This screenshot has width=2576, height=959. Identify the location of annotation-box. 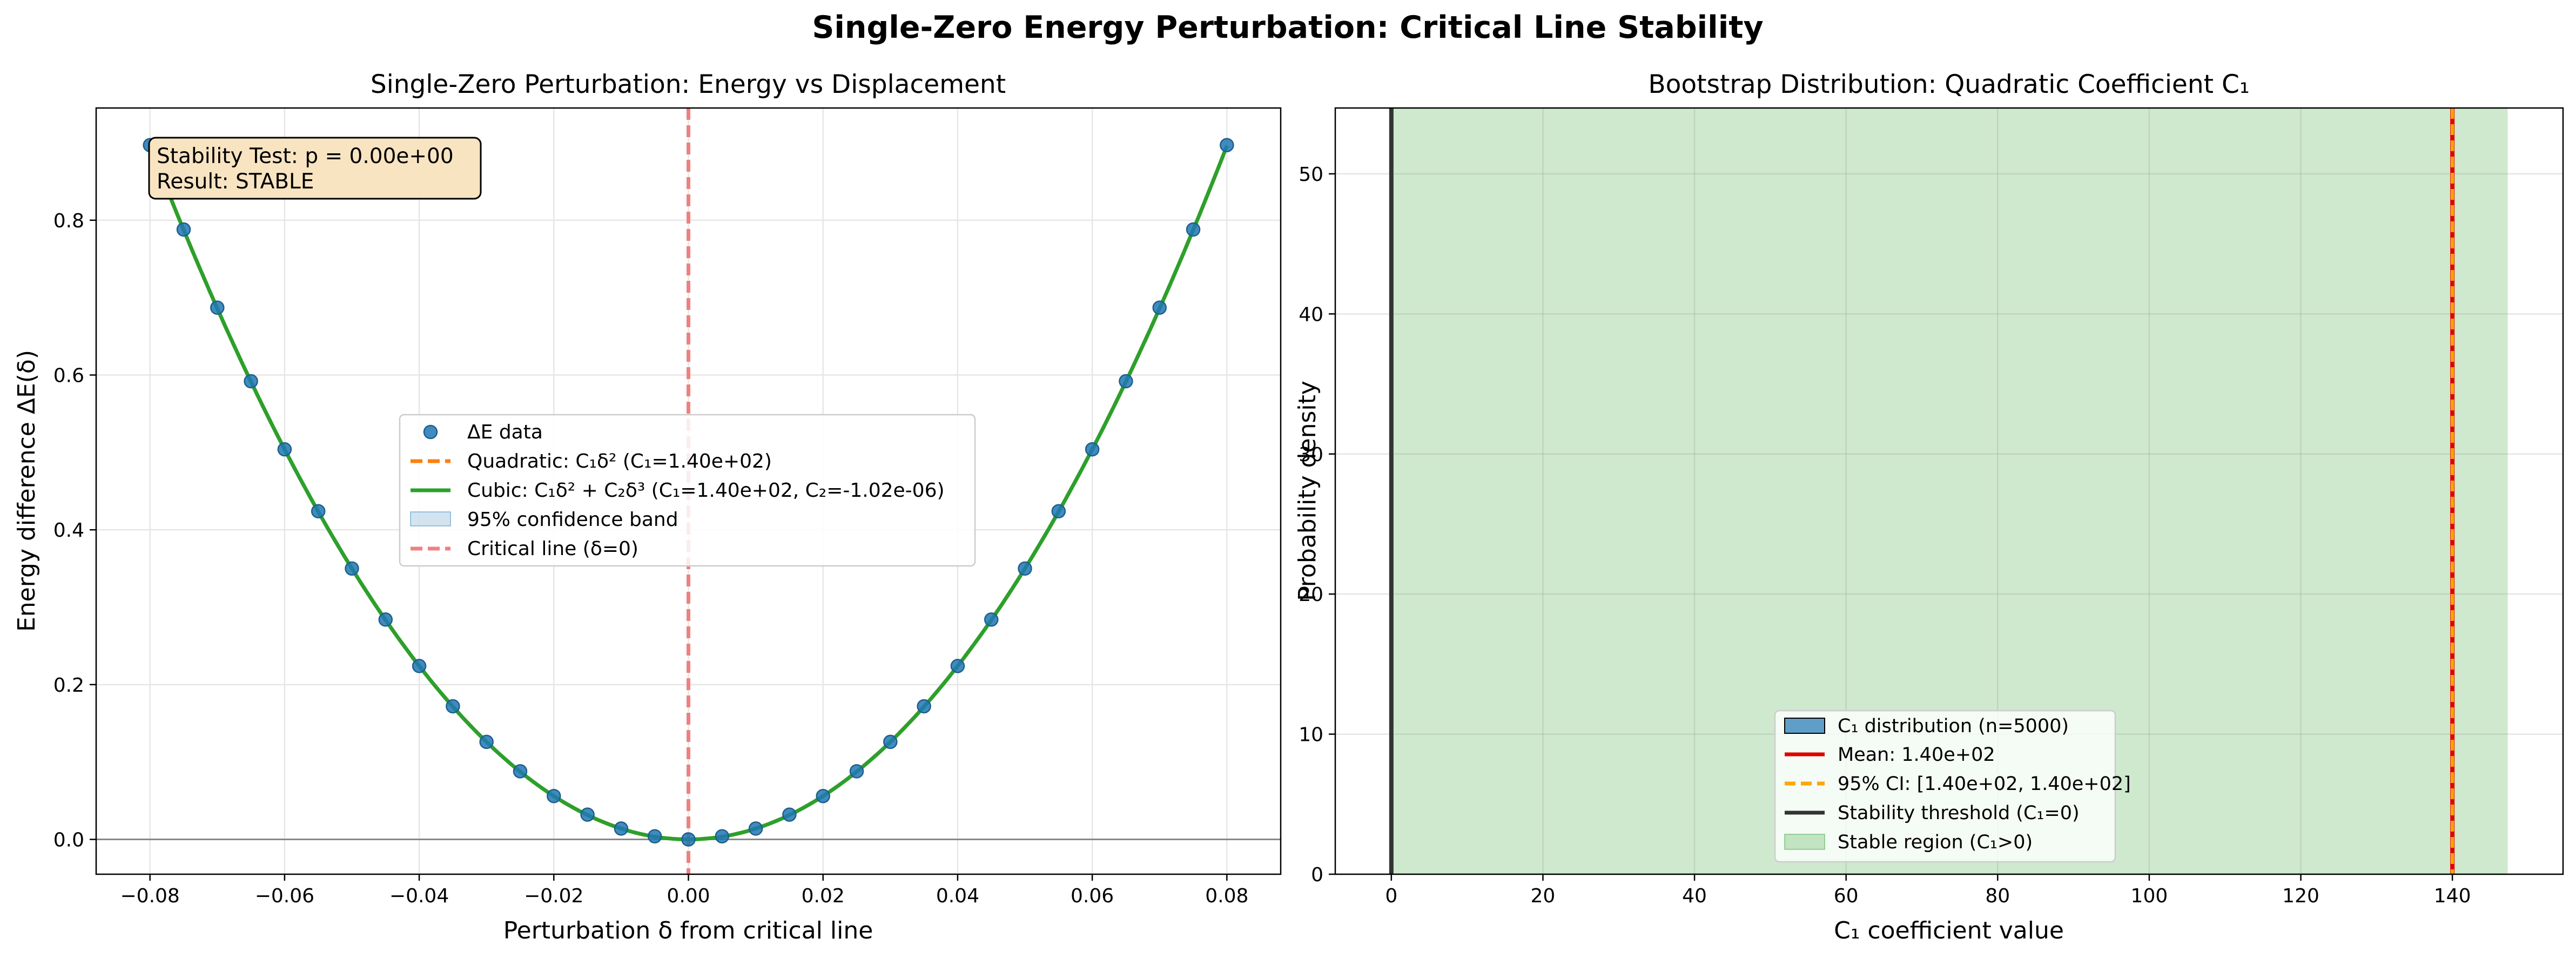
(315, 168).